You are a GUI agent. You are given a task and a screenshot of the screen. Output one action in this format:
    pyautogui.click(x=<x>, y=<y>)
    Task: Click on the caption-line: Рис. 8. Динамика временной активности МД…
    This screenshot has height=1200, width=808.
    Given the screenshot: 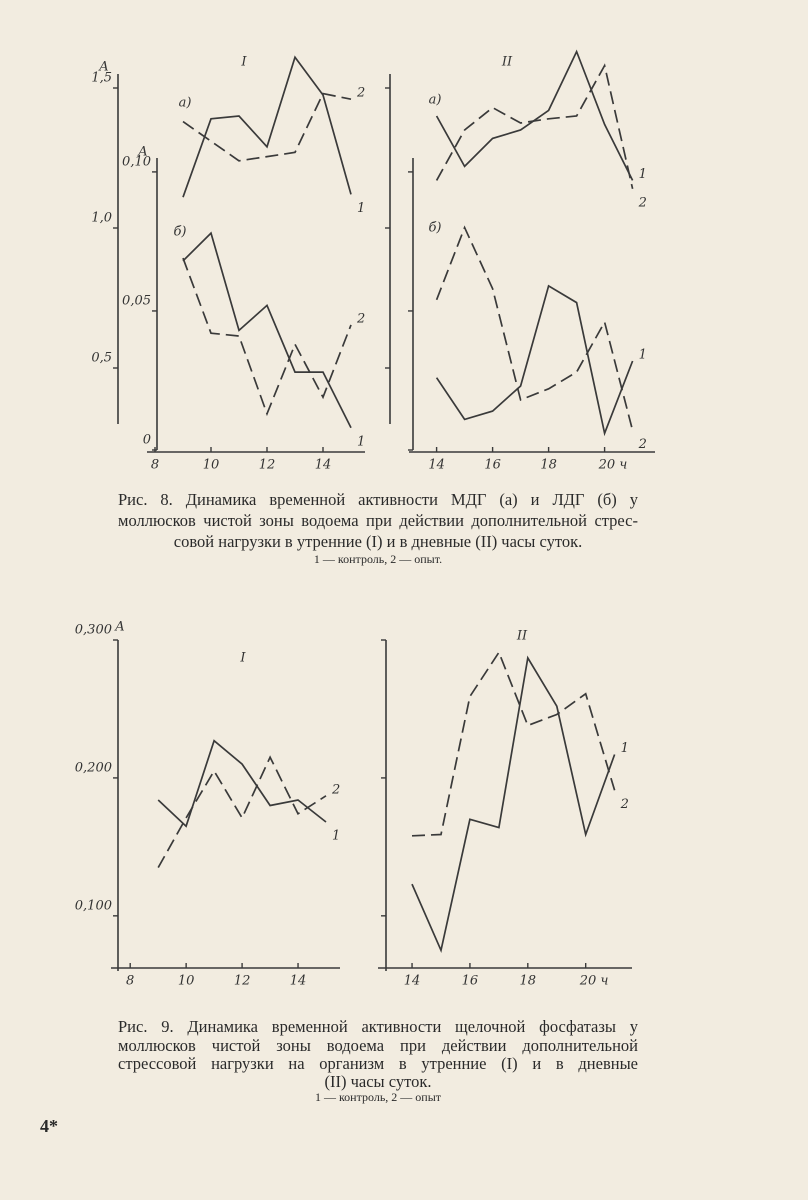 What is the action you would take?
    pyautogui.click(x=378, y=499)
    